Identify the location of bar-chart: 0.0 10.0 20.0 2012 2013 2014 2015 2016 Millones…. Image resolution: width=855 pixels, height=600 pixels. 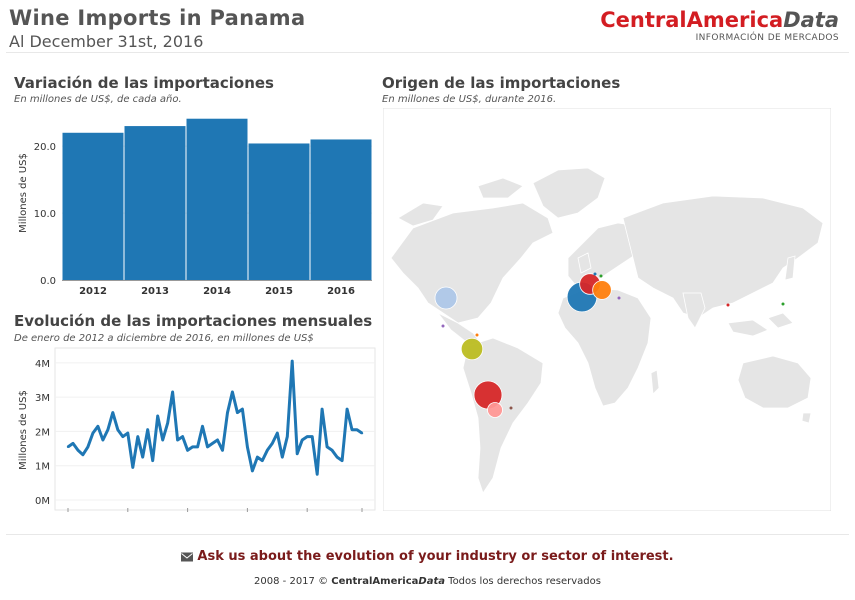
(195, 207).